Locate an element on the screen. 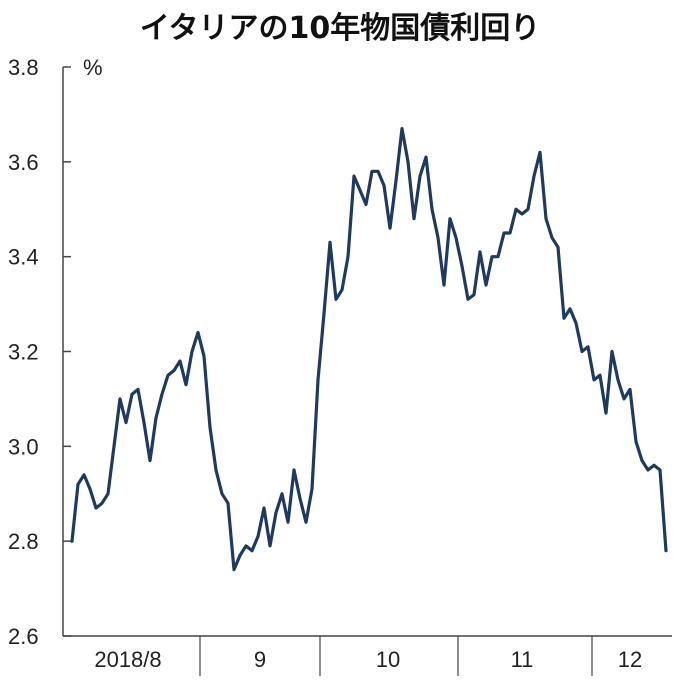 Image resolution: width=680 pixels, height=680 pixels. y-tick-label: 2.6 is located at coordinates (23, 636).